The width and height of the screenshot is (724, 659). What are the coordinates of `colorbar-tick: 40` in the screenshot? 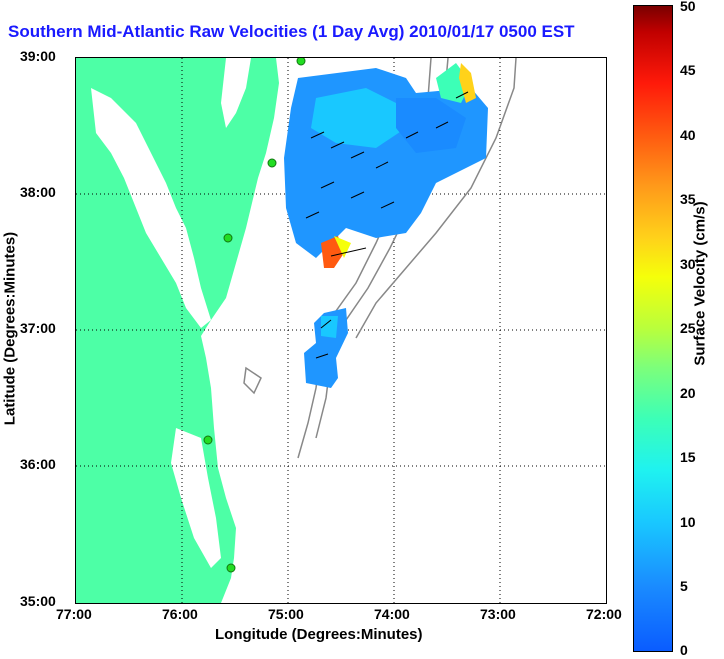 It's located at (688, 135).